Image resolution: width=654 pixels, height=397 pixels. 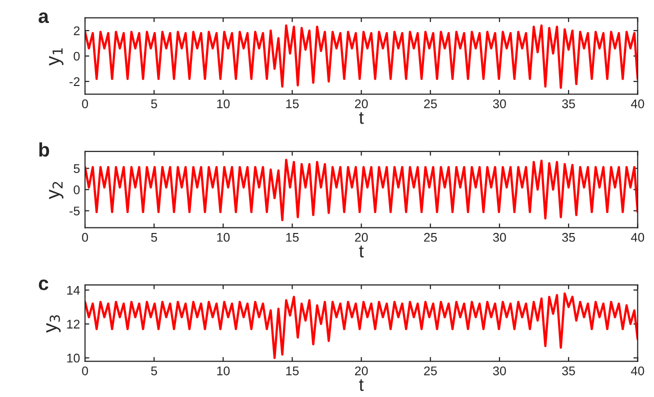 What do you see at coordinates (53, 324) in the screenshot?
I see `y-axis-title: y$_{3}$` at bounding box center [53, 324].